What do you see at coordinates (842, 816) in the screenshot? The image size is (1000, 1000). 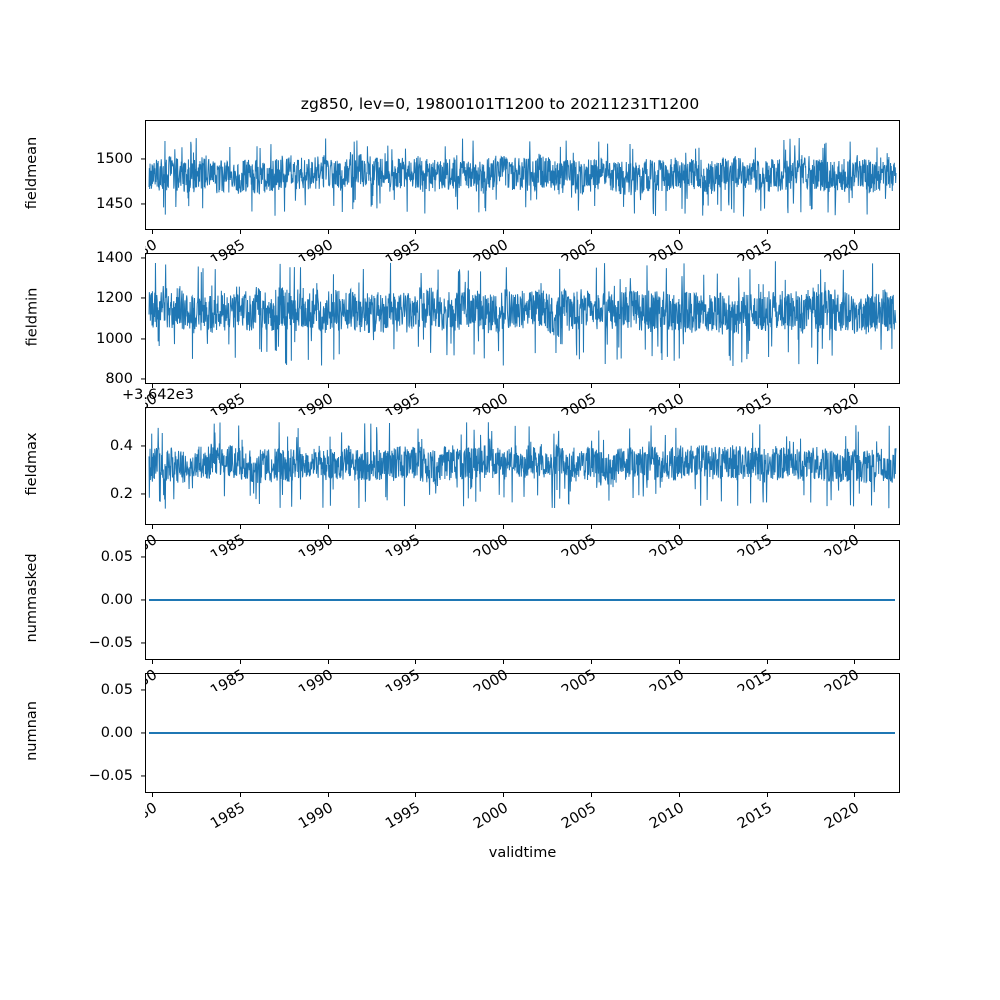 I see `x-tick-label: 2020` at bounding box center [842, 816].